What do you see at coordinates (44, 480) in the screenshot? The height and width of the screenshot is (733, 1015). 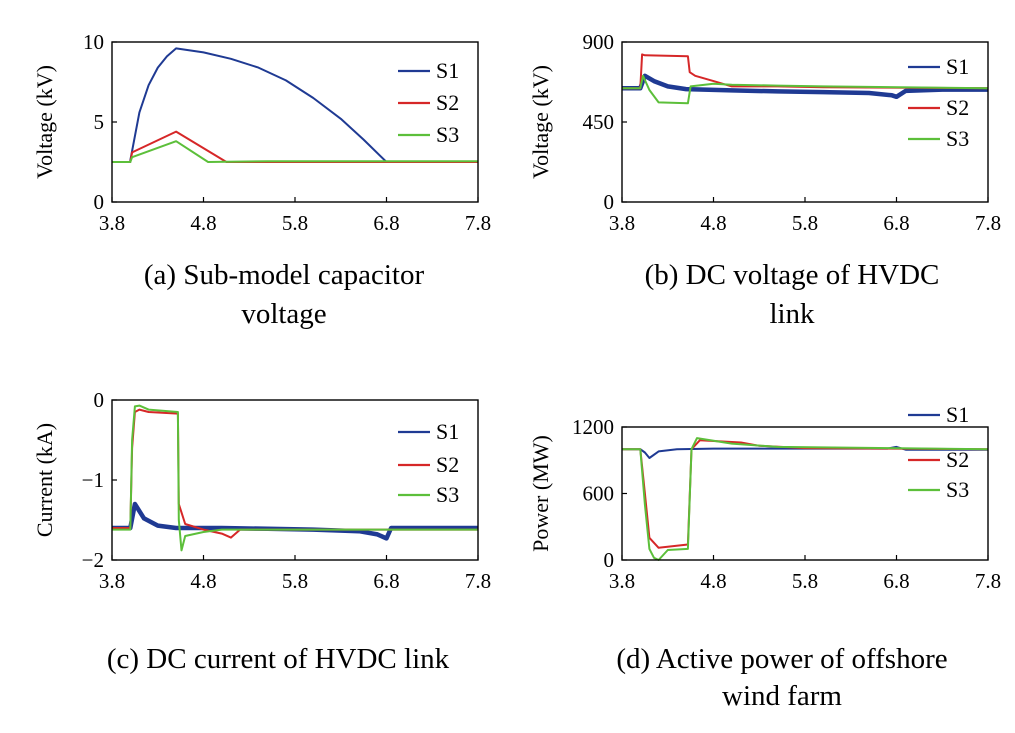 I see `y-axis-label: Current (kA)` at bounding box center [44, 480].